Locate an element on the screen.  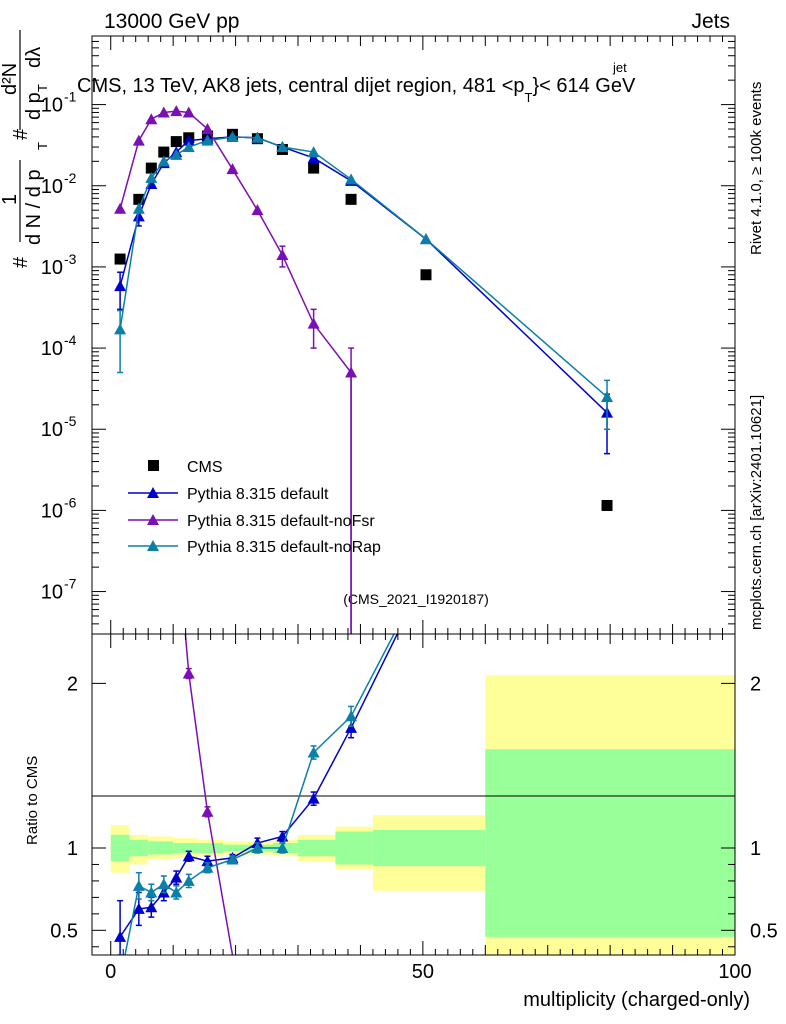
main-y-tick-labels: 10-710-610-510-410-310-210-1 is located at coordinates (59, 346).